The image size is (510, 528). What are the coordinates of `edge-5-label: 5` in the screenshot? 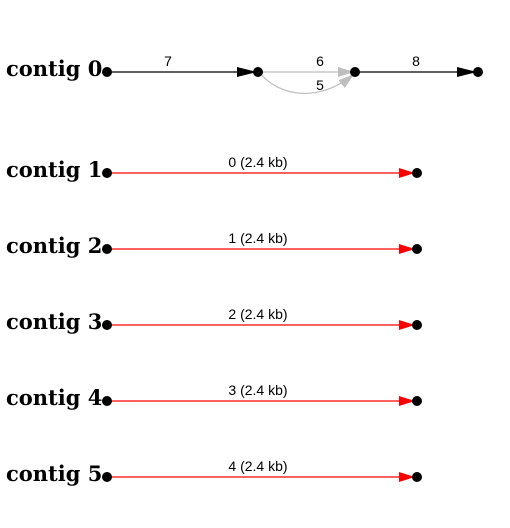 It's located at (320, 85).